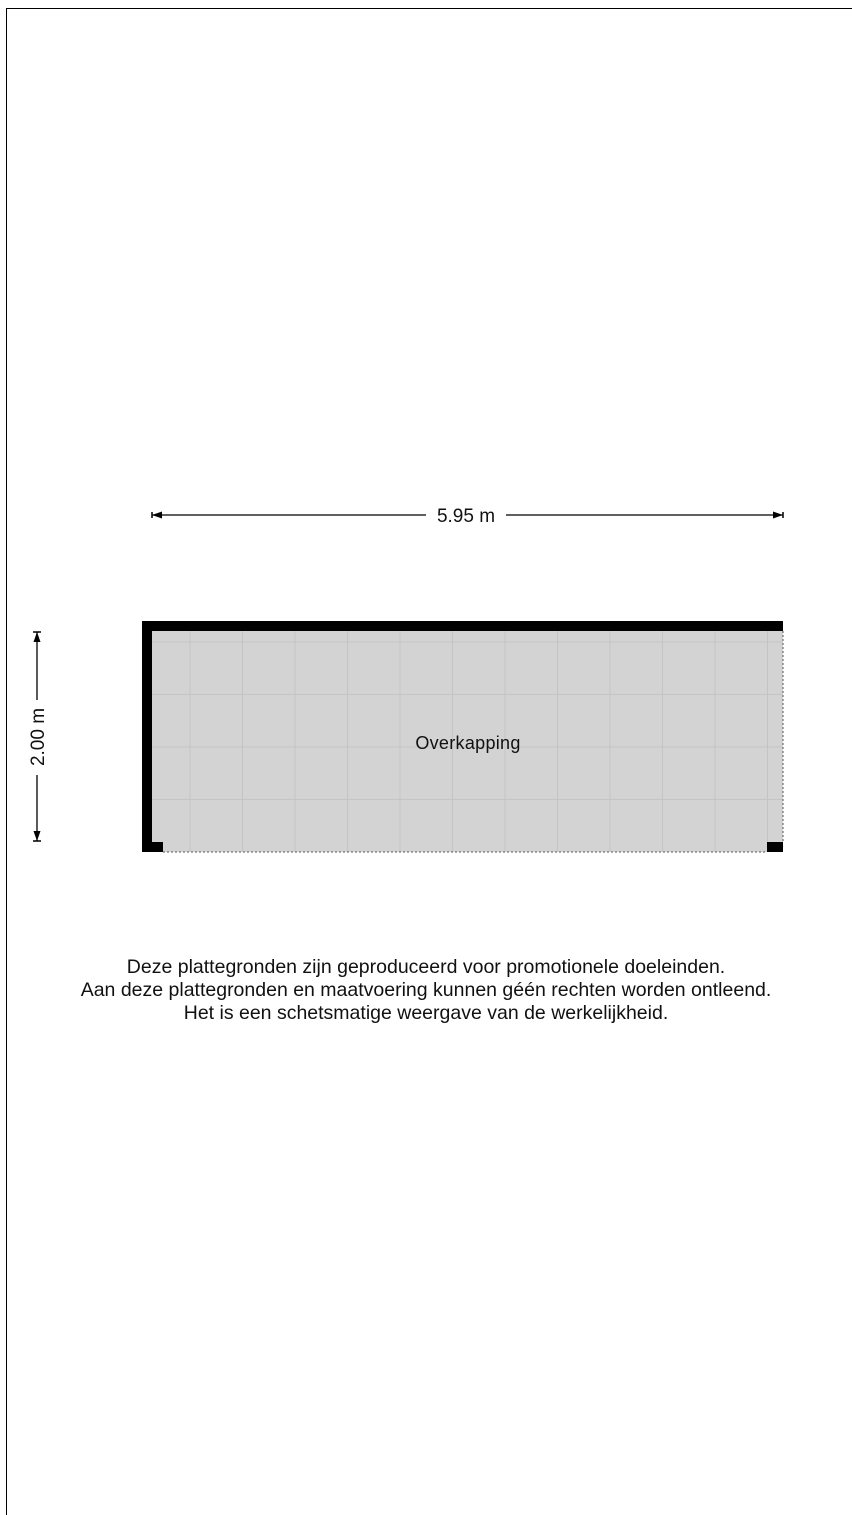  Describe the element at coordinates (429, 8) in the screenshot. I see `page-border-top` at that location.